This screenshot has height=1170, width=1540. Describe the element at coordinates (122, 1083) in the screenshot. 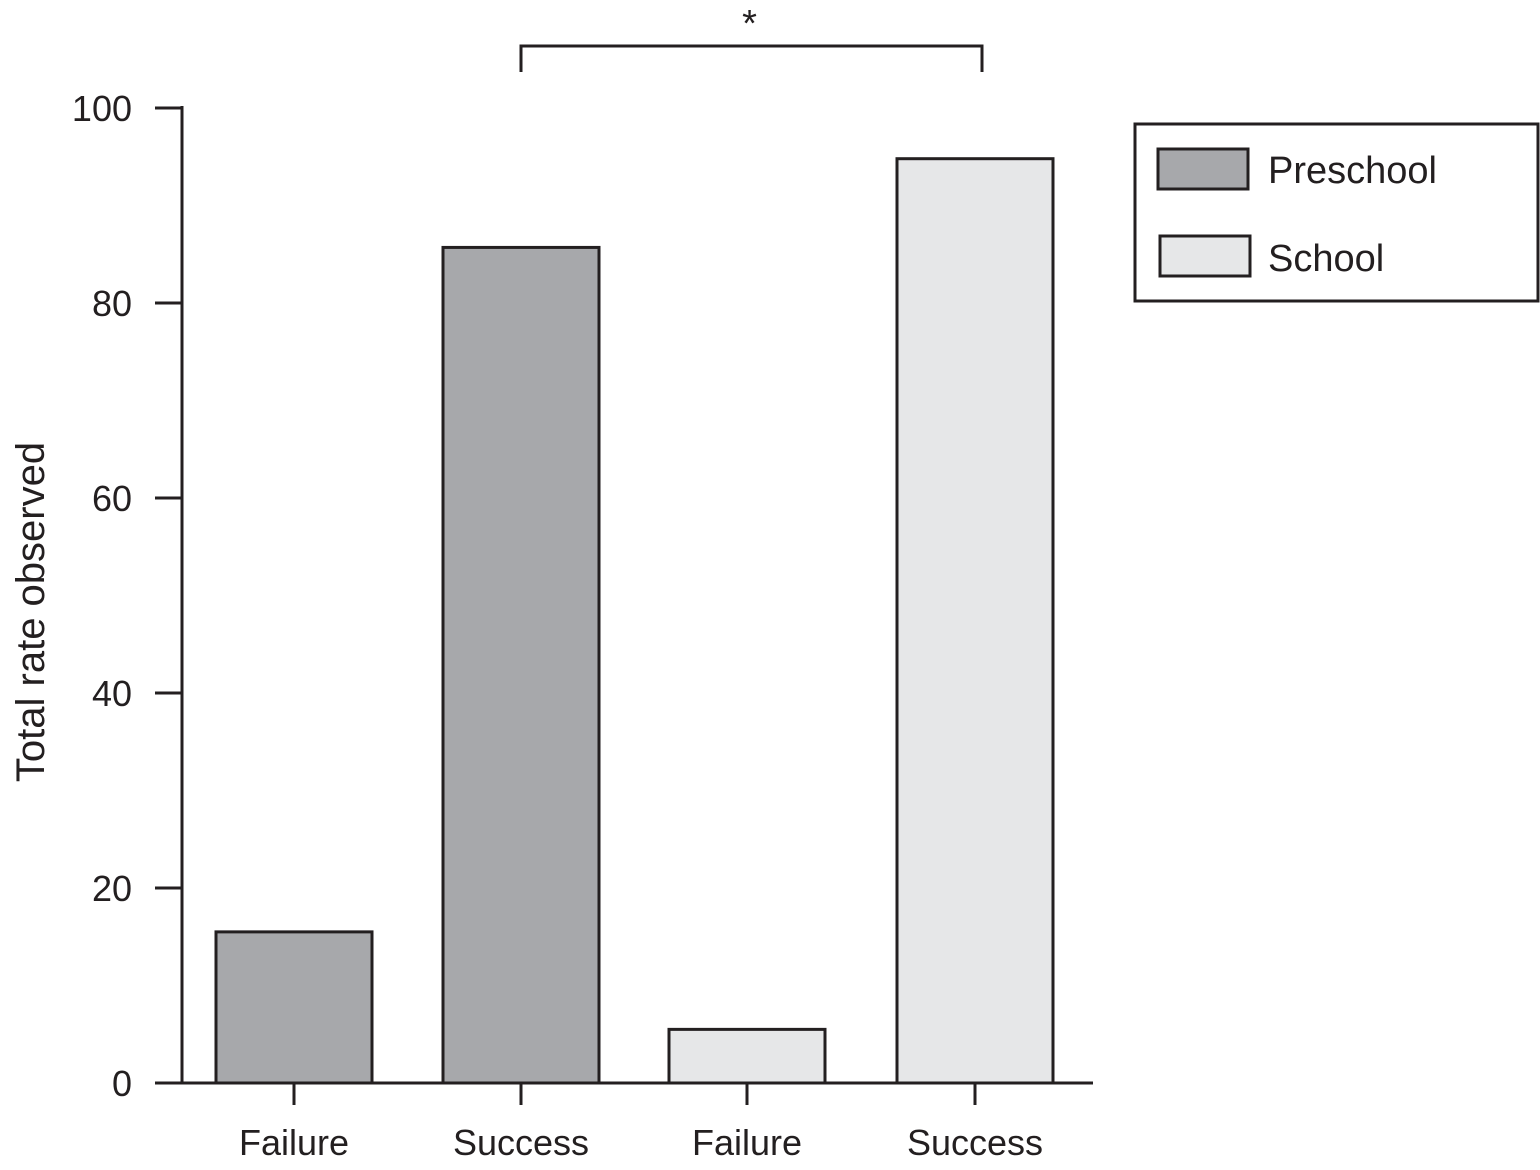

I see `y-tick-label: 0` at that location.